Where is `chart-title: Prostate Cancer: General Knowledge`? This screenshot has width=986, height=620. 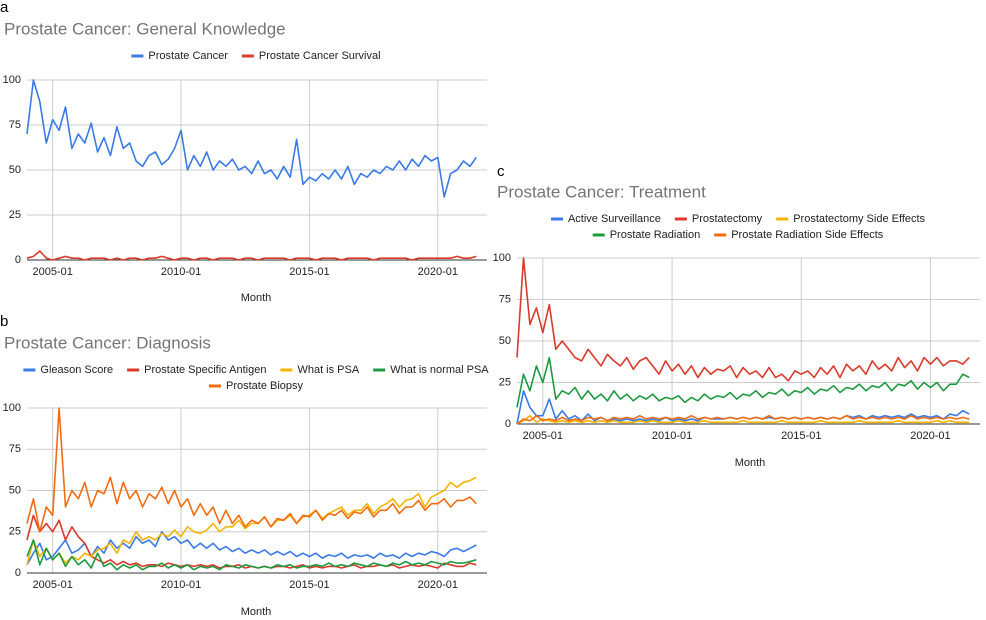 chart-title: Prostate Cancer: General Knowledge is located at coordinates (145, 28).